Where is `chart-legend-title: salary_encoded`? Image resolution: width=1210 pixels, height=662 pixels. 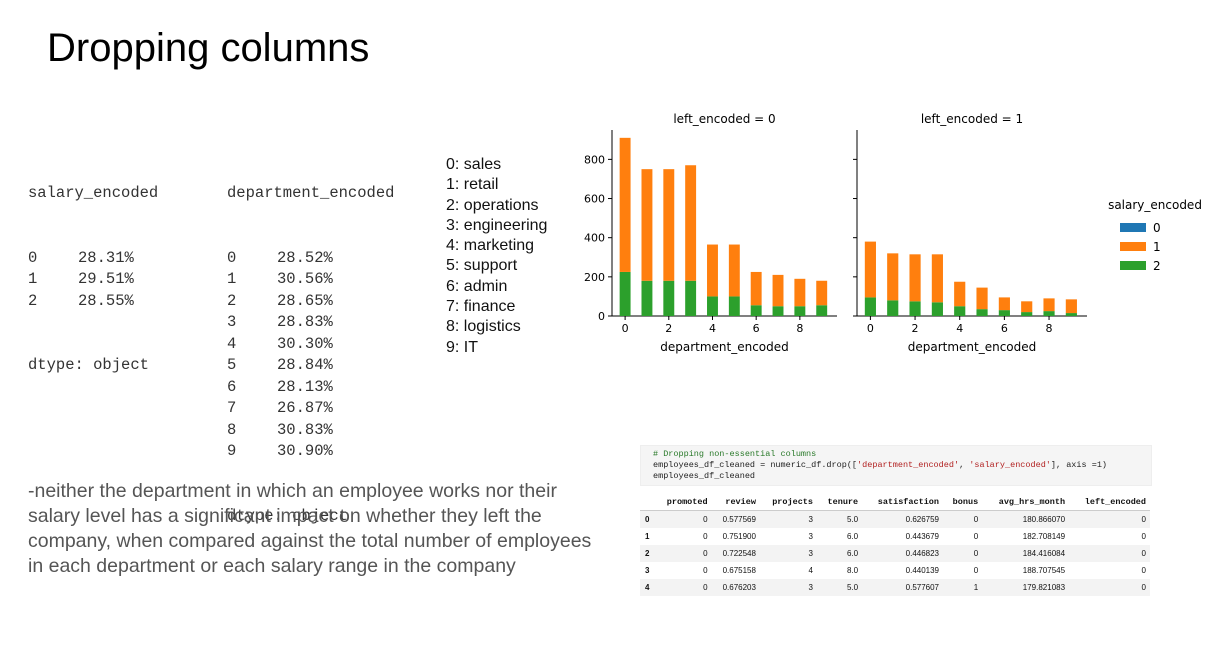
chart-legend-title: salary_encoded is located at coordinates (1155, 205).